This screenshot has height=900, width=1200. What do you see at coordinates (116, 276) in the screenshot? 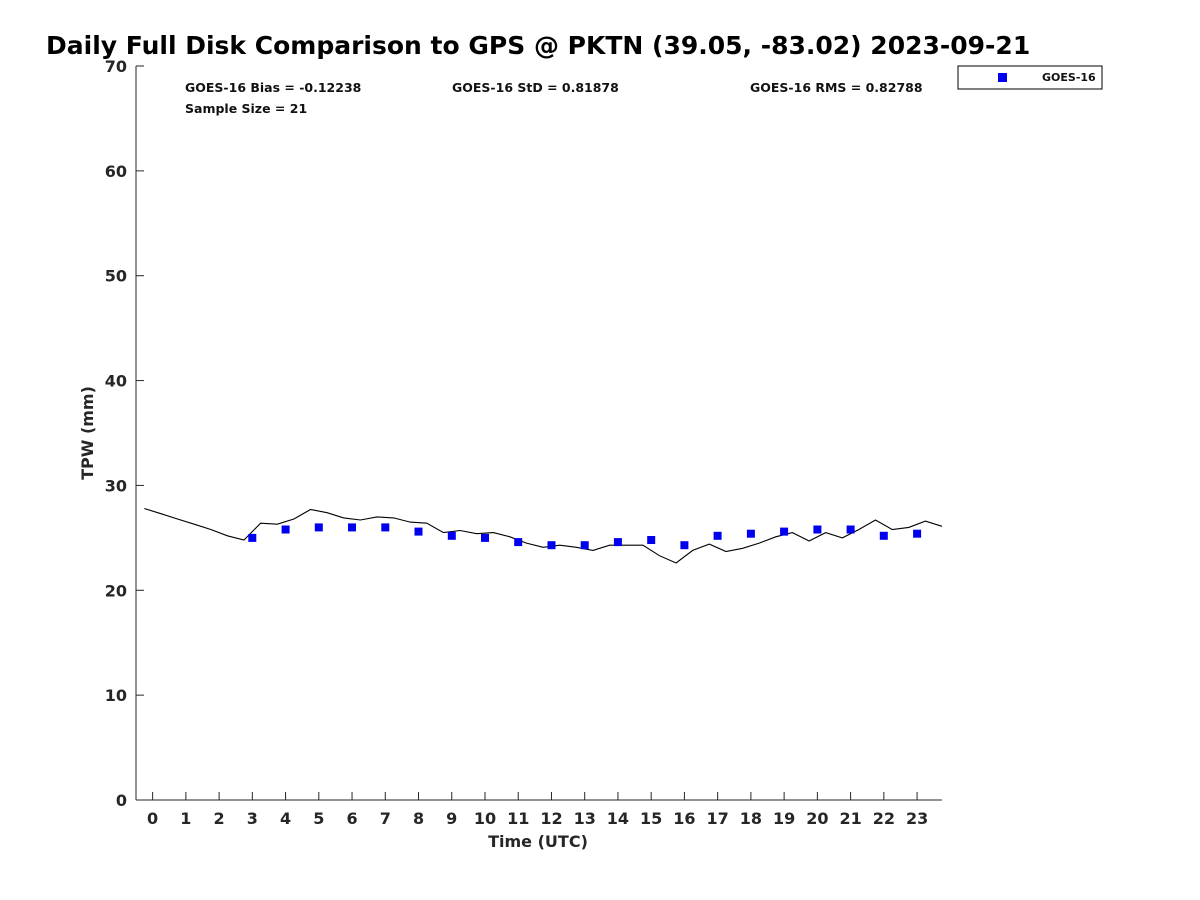
I see `y-tick-label: 50` at bounding box center [116, 276].